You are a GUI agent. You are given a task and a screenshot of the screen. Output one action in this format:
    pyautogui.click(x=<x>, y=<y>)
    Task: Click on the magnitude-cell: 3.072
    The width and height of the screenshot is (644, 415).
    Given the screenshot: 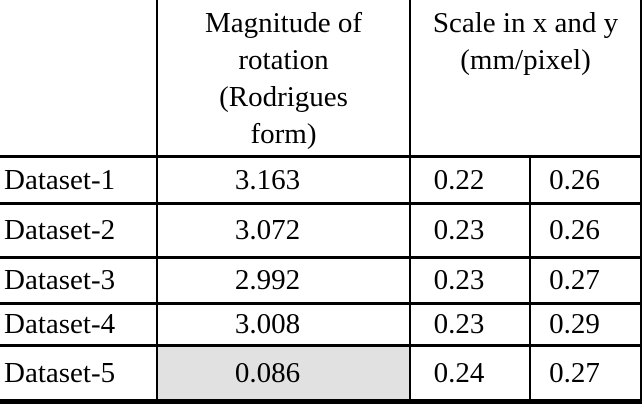 What is the action you would take?
    pyautogui.click(x=283, y=230)
    